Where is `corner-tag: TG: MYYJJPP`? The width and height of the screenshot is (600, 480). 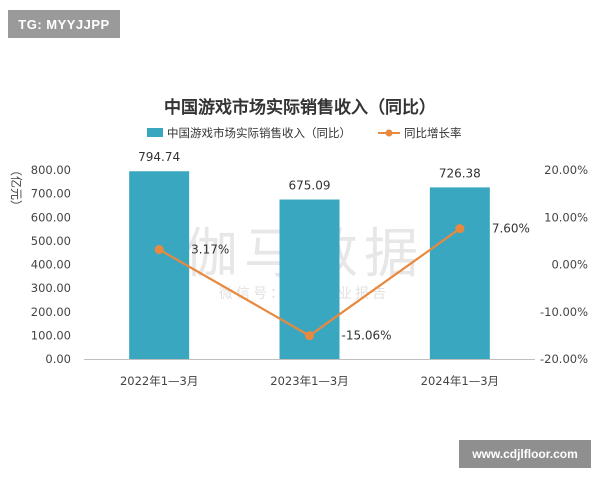 corner-tag: TG: MYYJJPP is located at coordinates (64, 24).